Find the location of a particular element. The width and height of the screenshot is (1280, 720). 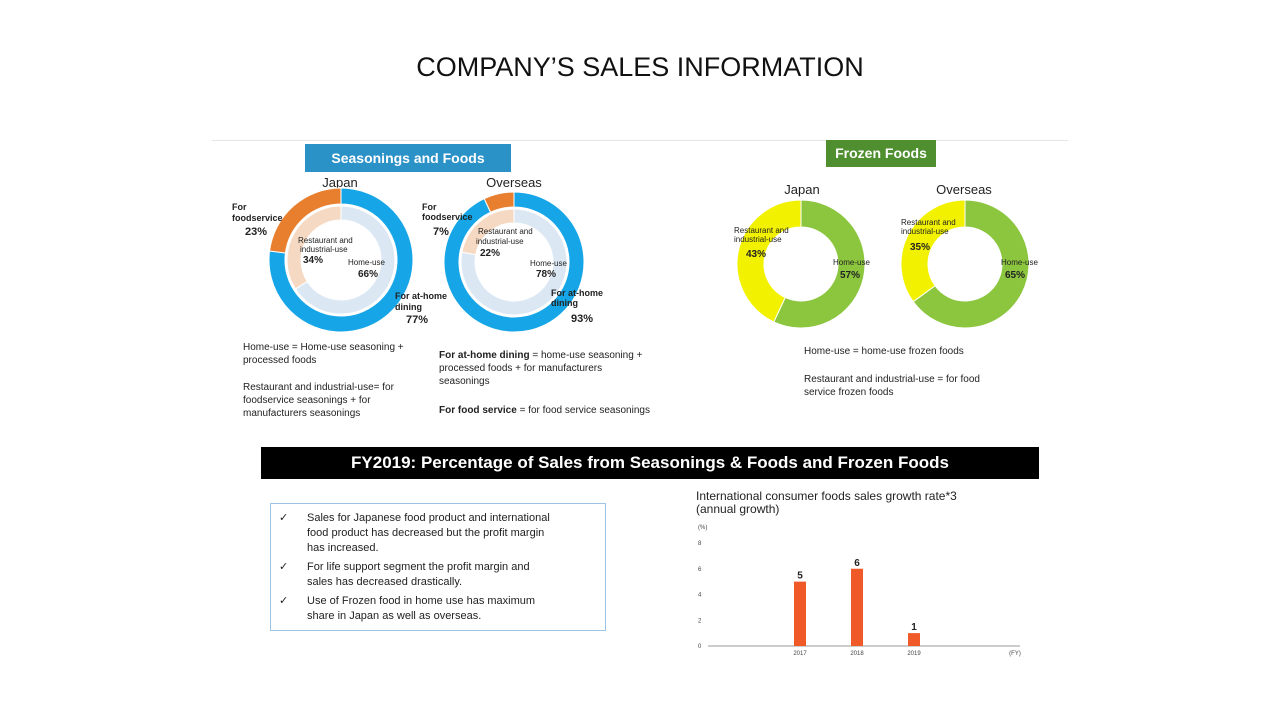

y-tick-label: 6 is located at coordinates (700, 570).